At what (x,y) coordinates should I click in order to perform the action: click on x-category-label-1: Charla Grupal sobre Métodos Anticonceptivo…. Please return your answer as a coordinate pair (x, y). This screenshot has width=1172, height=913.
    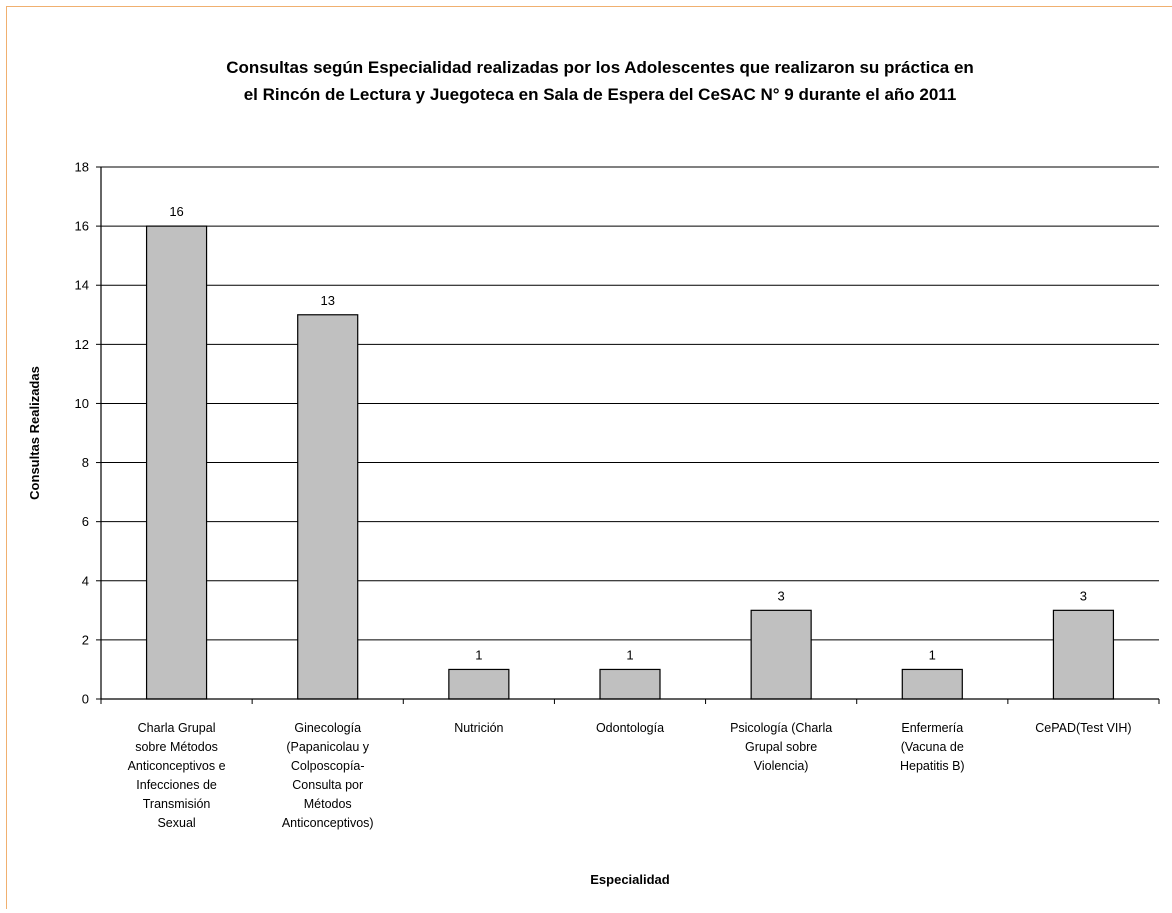
    Looking at the image, I should click on (177, 775).